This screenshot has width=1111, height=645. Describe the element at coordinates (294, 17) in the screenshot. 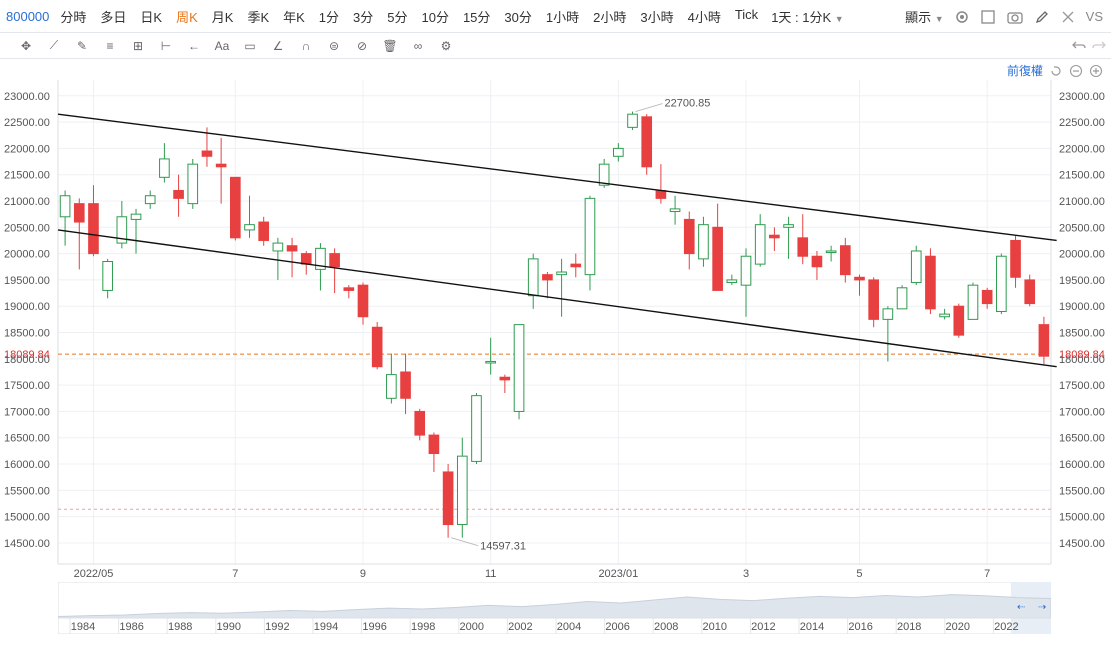

I see `timeframe-tab: 年K` at that location.